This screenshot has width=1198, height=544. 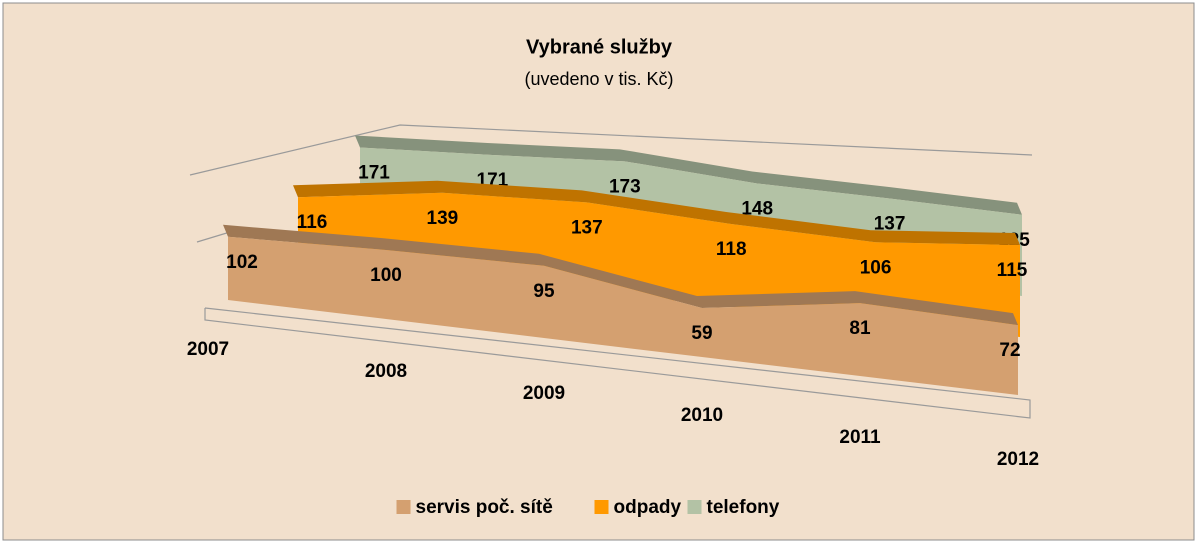 What do you see at coordinates (648, 507) in the screenshot?
I see `legend-label: odpady` at bounding box center [648, 507].